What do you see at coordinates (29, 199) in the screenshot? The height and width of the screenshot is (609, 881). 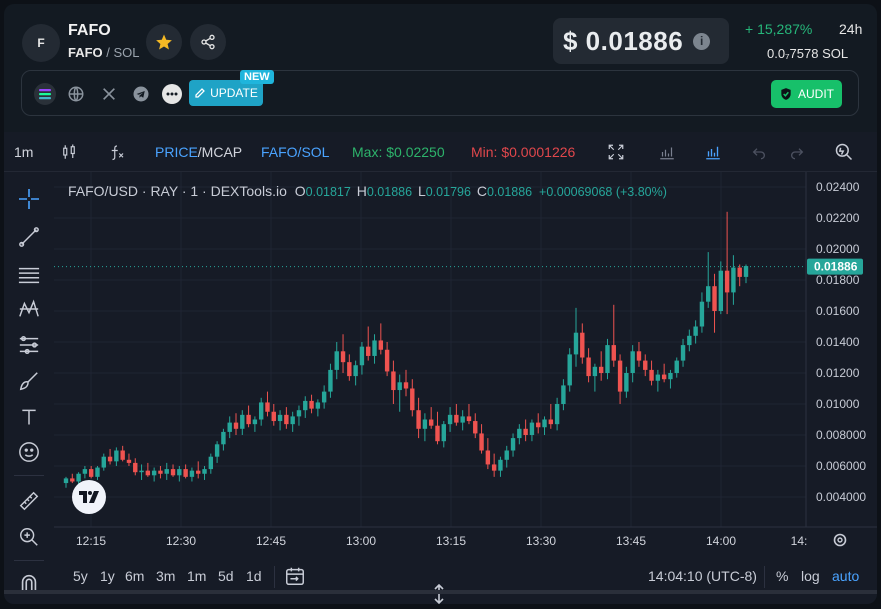 I see `crosshair-icon` at bounding box center [29, 199].